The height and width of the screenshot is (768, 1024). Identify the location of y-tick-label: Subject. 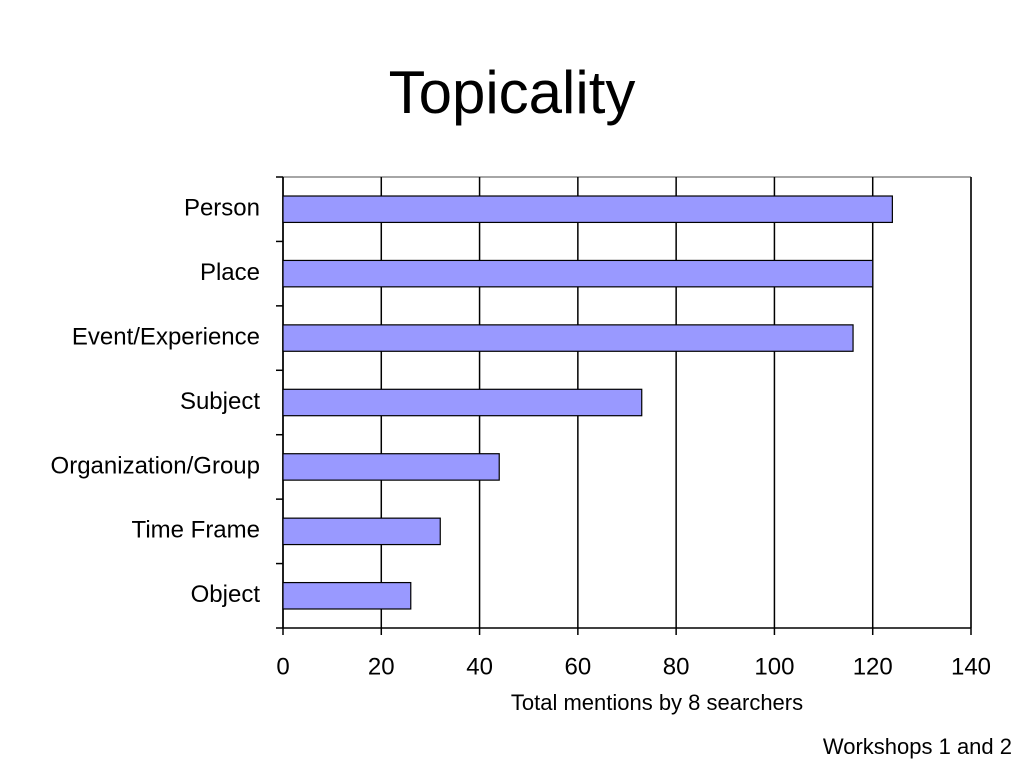
(220, 401).